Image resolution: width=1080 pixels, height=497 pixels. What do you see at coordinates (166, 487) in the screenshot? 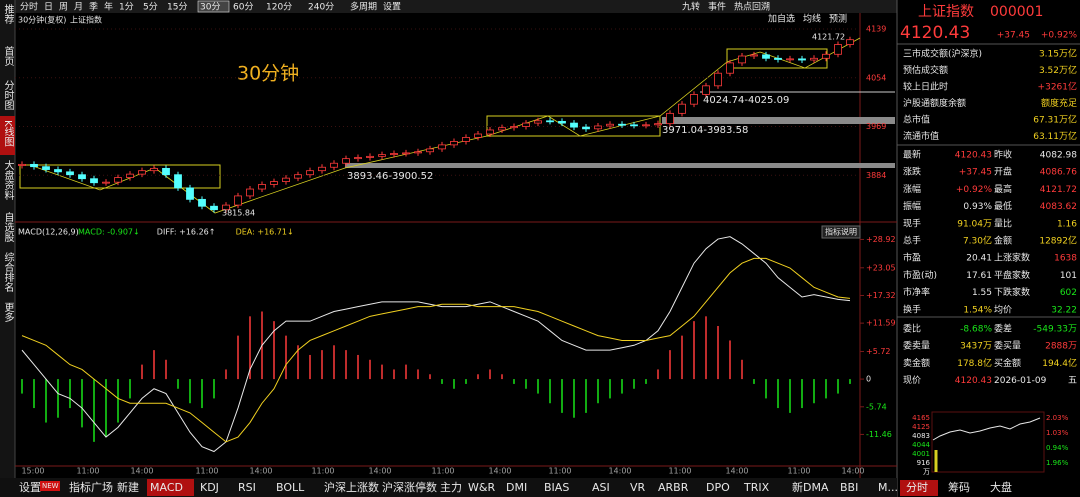
I see `indicator-tab: MACD` at bounding box center [166, 487].